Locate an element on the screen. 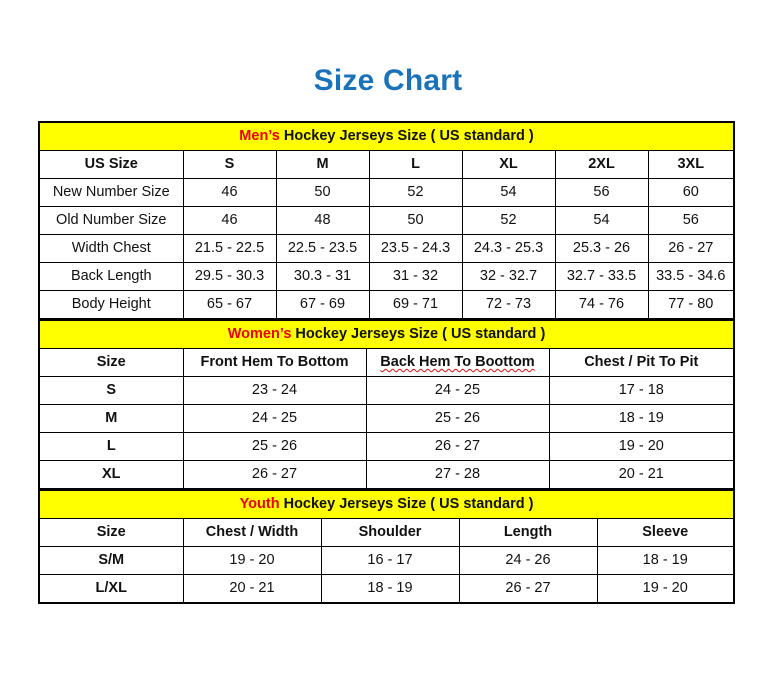 The image size is (776, 692). table-row: S 23 - 24 24 - 25 17 - 18 is located at coordinates (386, 390).